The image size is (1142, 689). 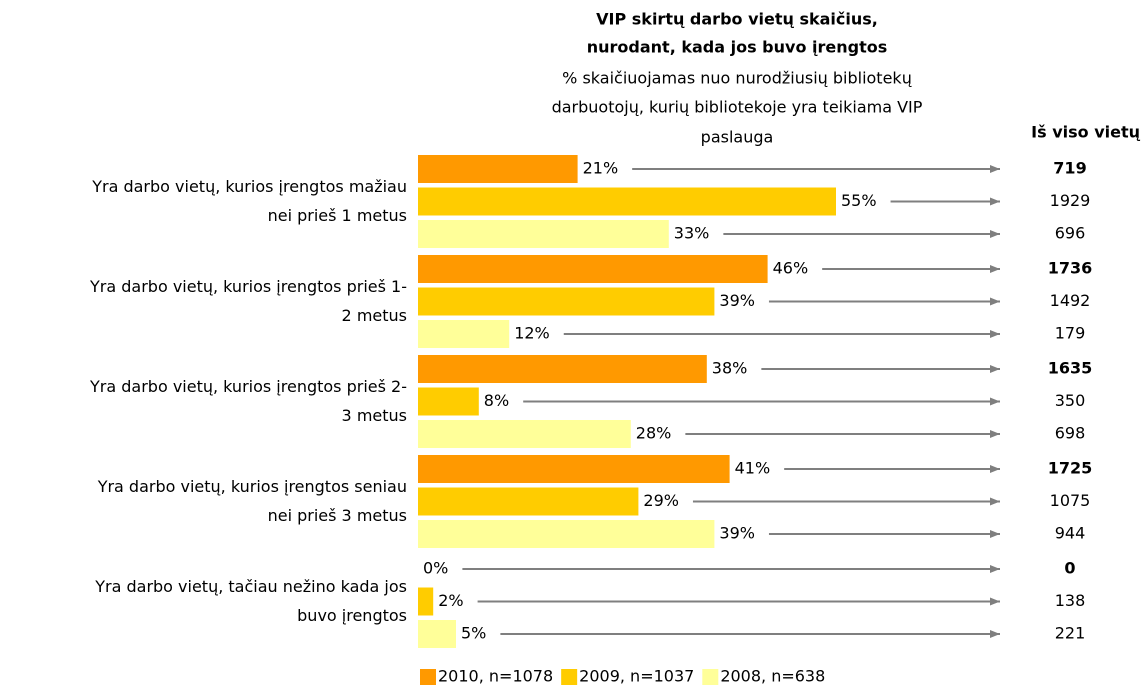 What do you see at coordinates (692, 233) in the screenshot?
I see `value-label: 33%` at bounding box center [692, 233].